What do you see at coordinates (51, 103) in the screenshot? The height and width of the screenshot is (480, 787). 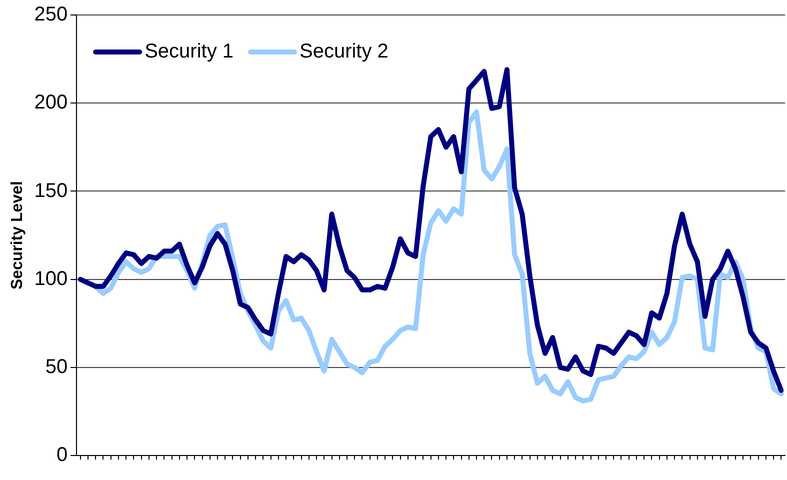 I see `y-tick-label: 200` at bounding box center [51, 103].